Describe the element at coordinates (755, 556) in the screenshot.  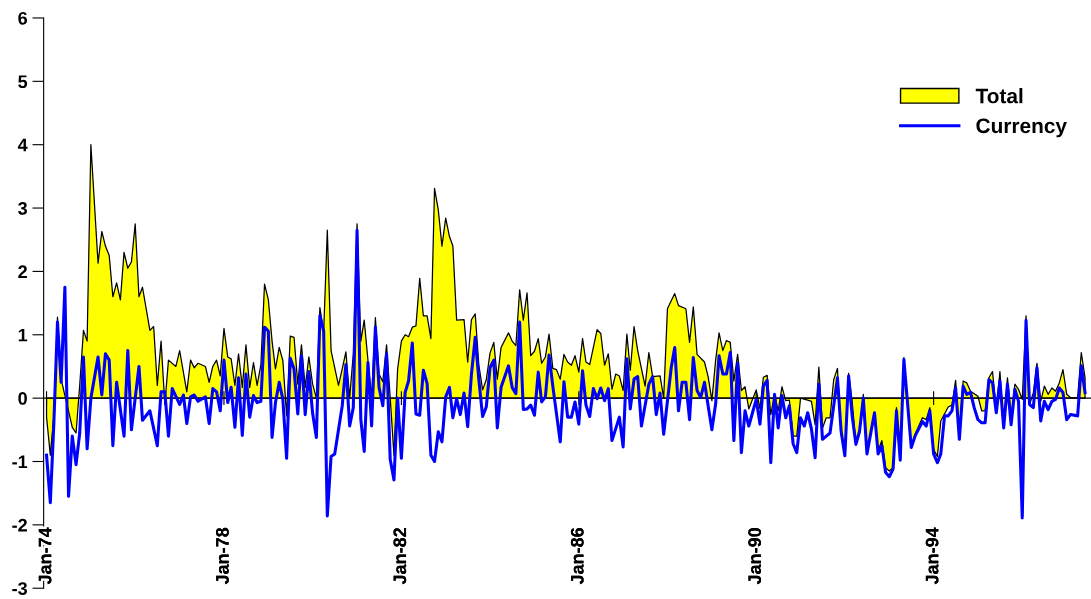
I see `x-tick-label: Jan-90` at that location.